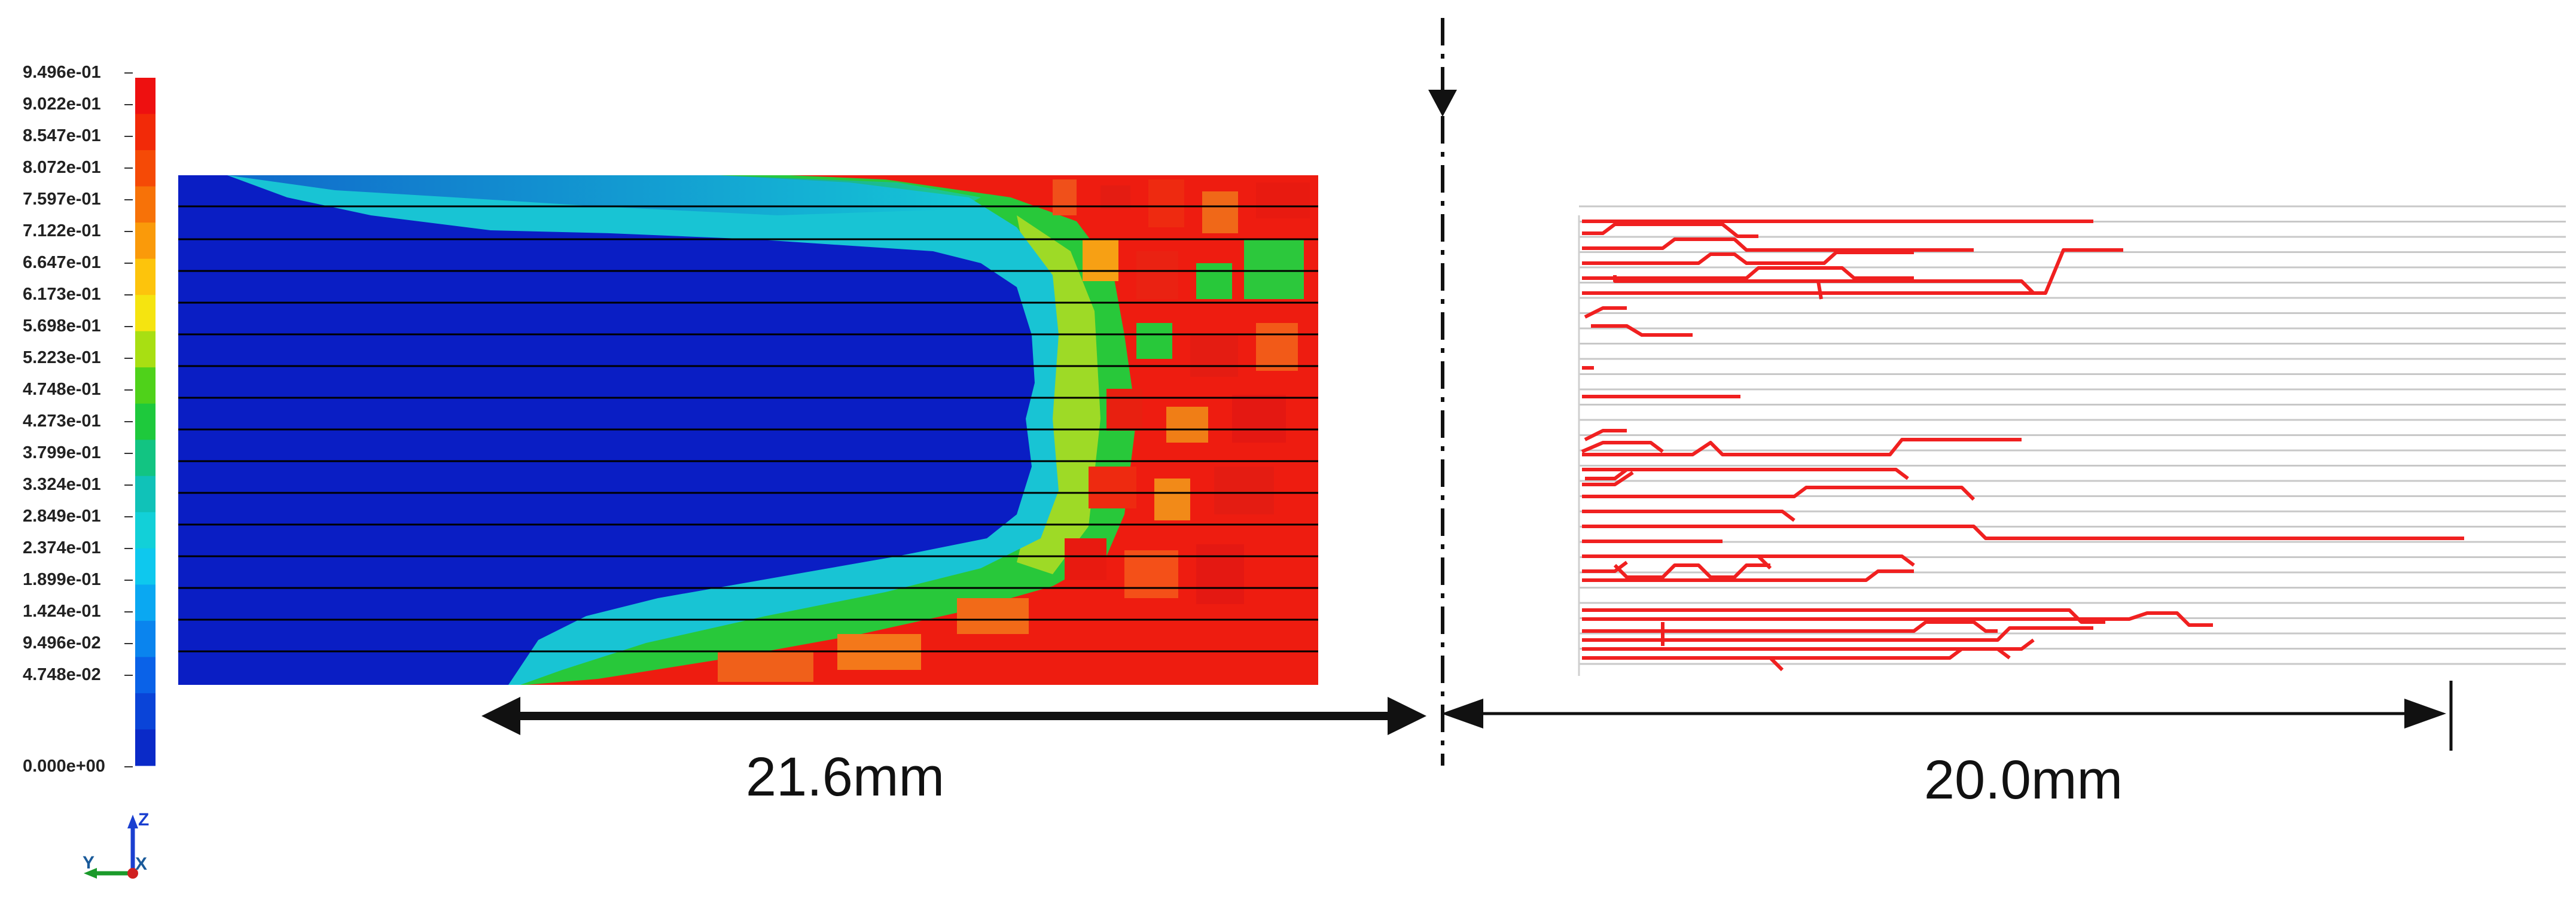 This screenshot has height=899, width=2576. I want to click on legend-label: 5.698e-01, so click(62, 326).